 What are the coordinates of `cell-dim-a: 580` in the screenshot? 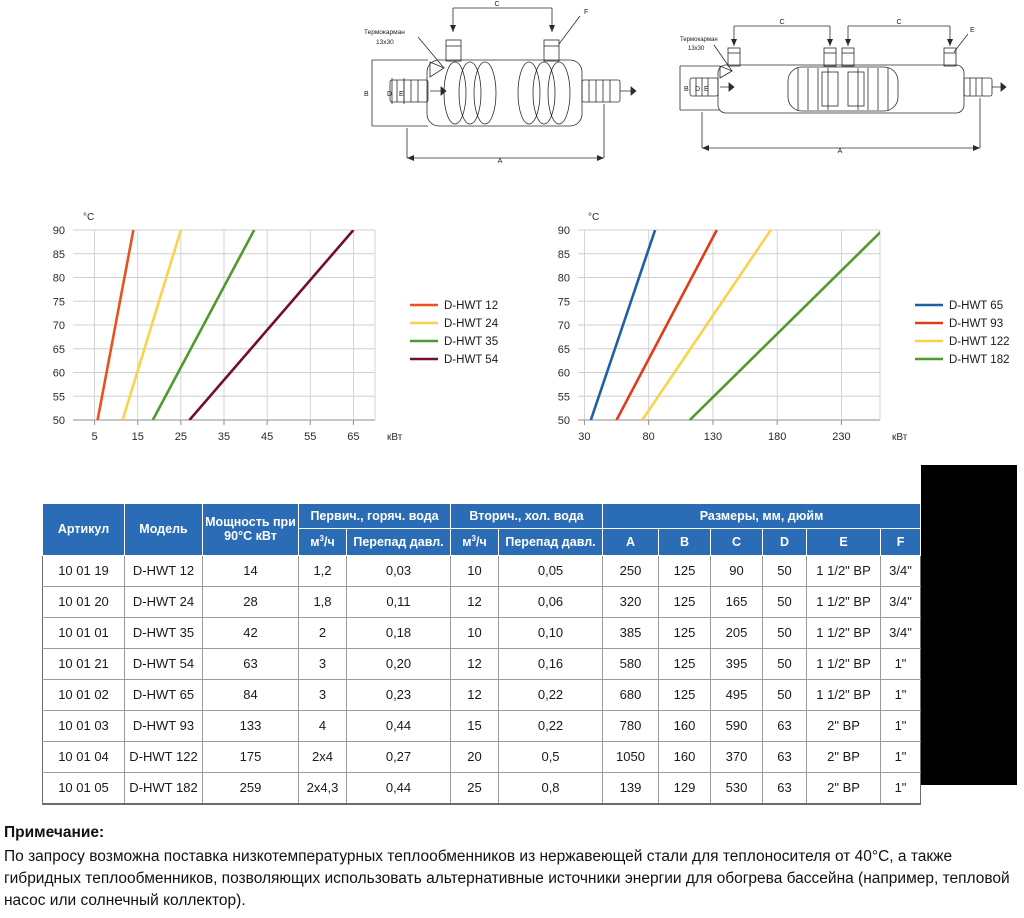 It's located at (631, 663).